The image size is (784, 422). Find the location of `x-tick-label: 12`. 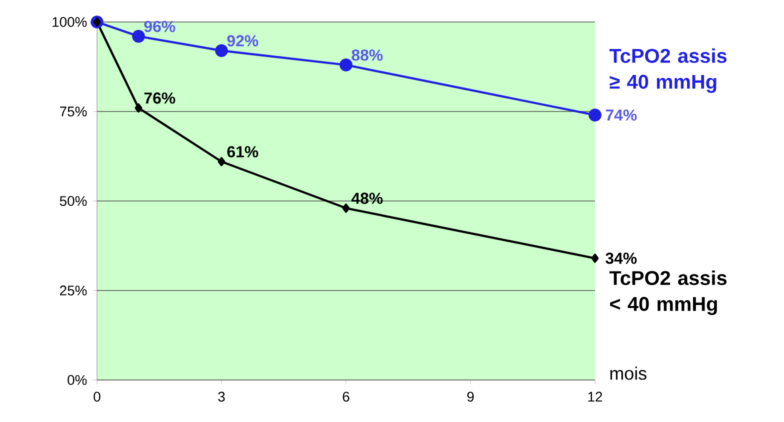

x-tick-label: 12 is located at coordinates (595, 397).